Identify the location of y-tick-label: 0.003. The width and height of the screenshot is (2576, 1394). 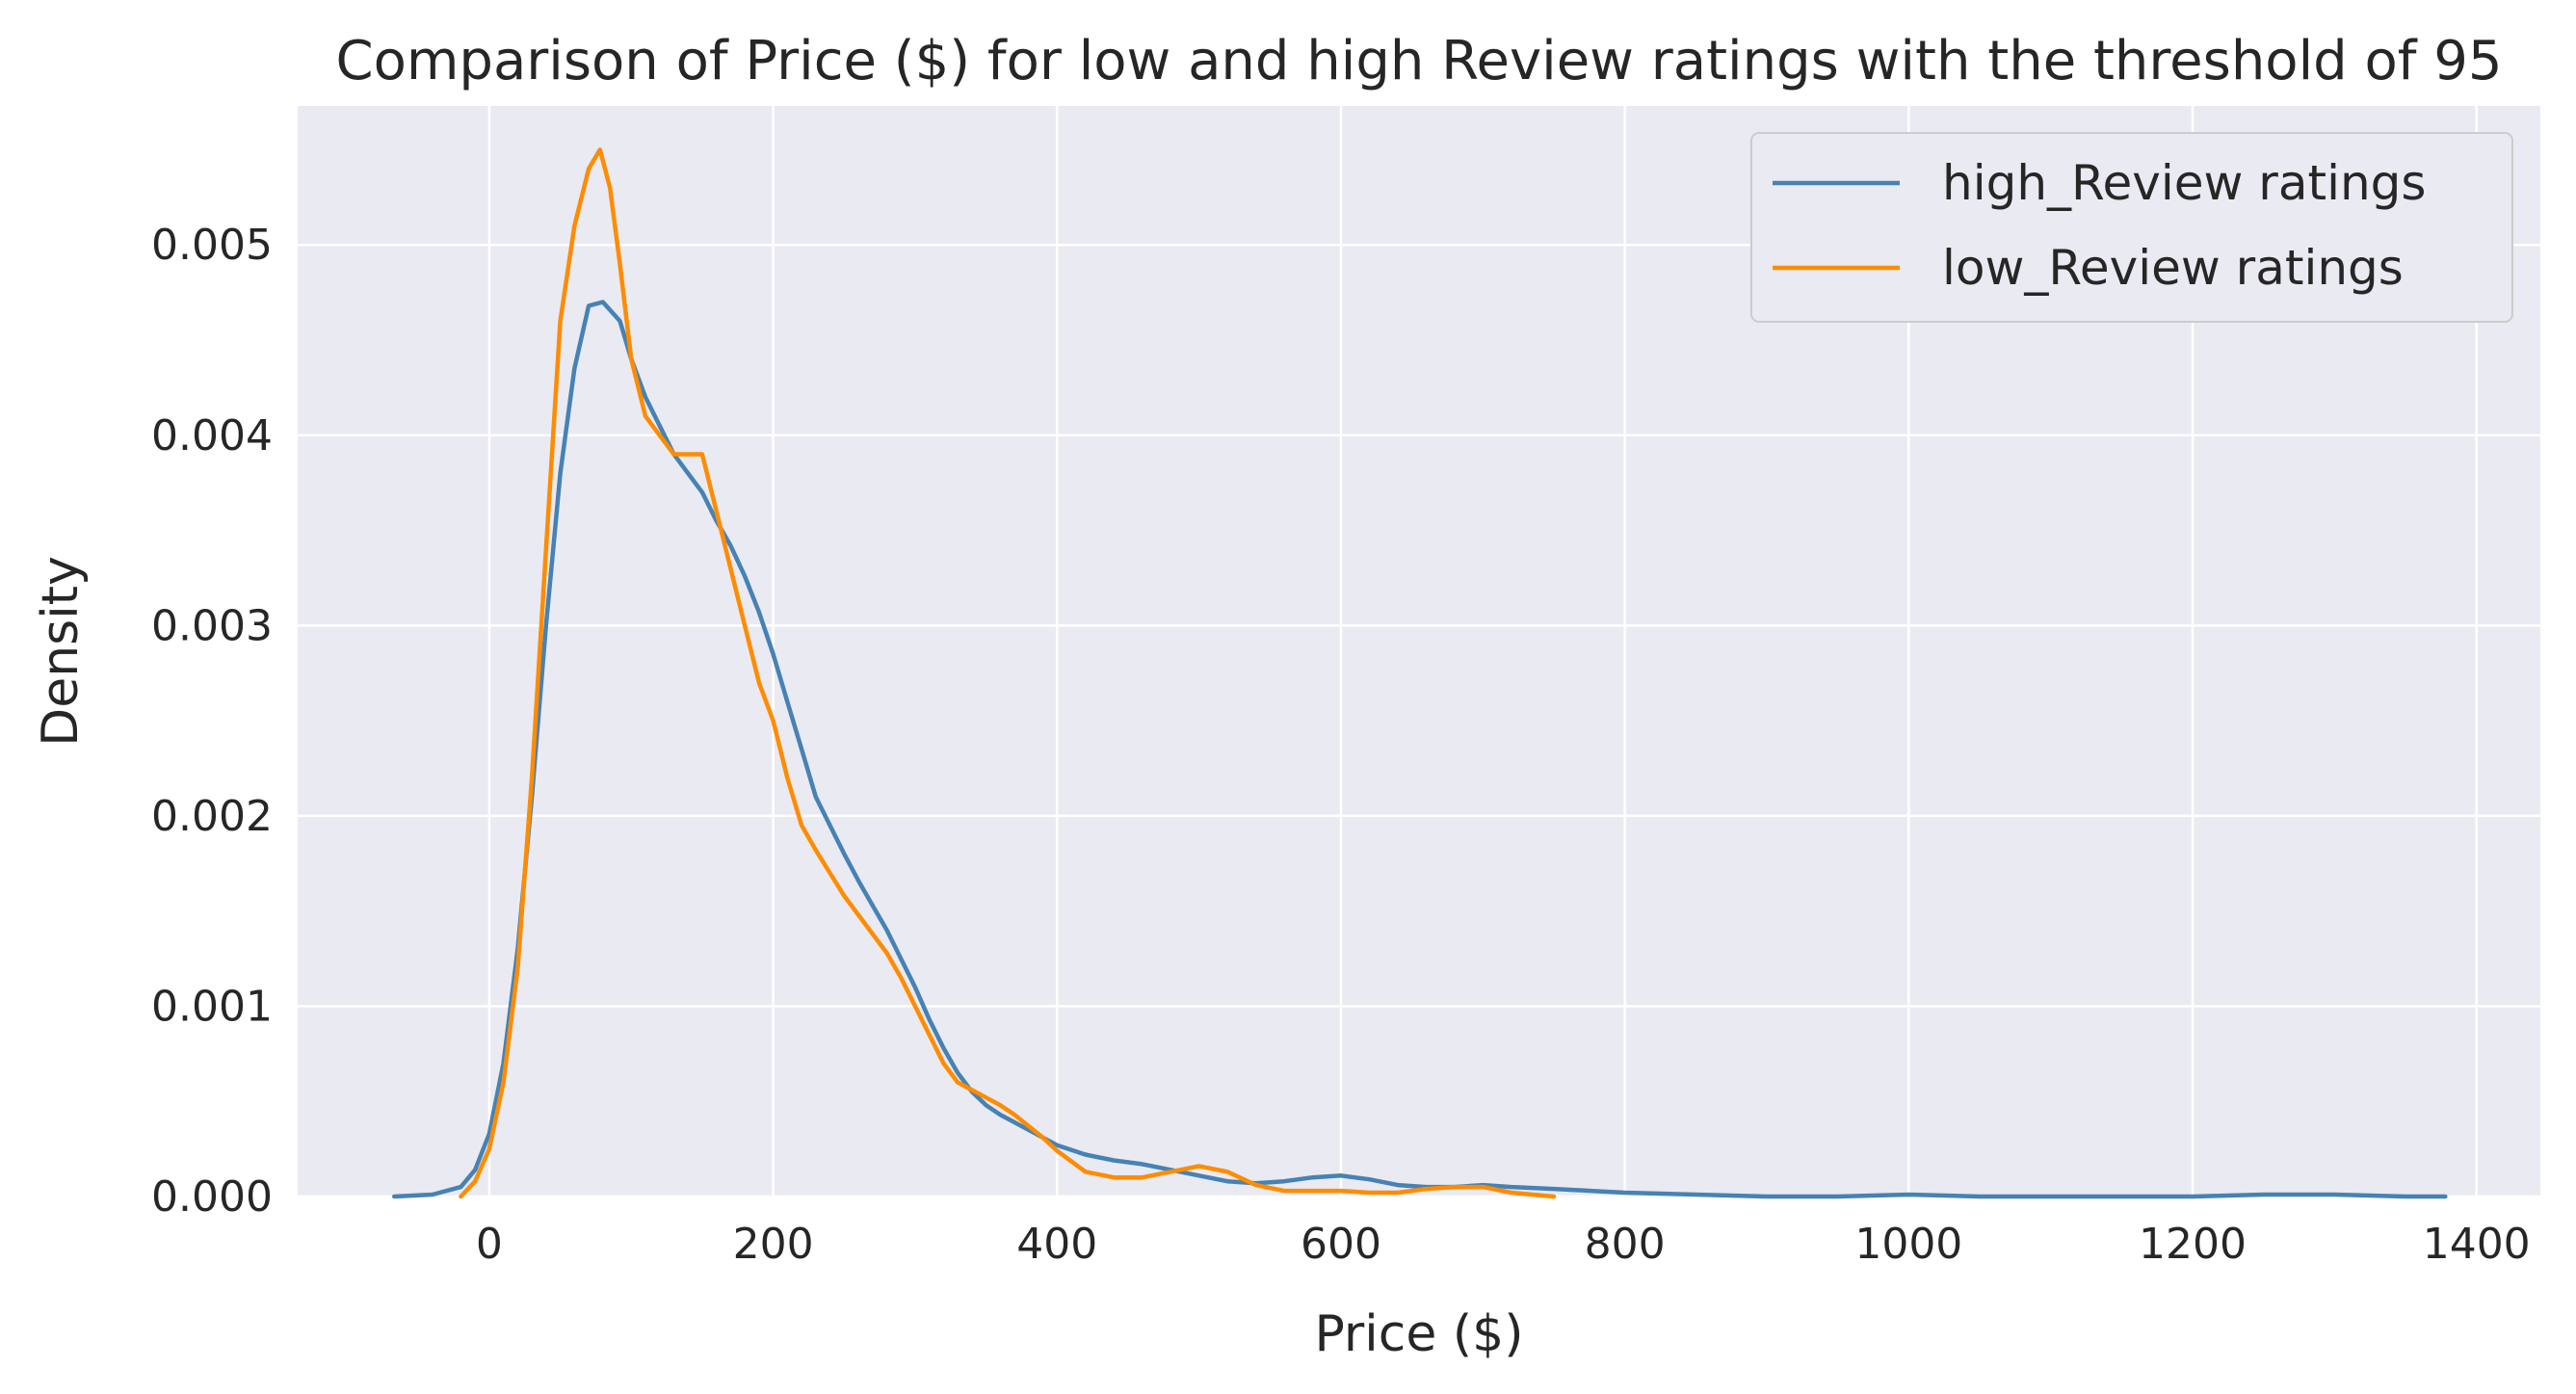
(212, 626).